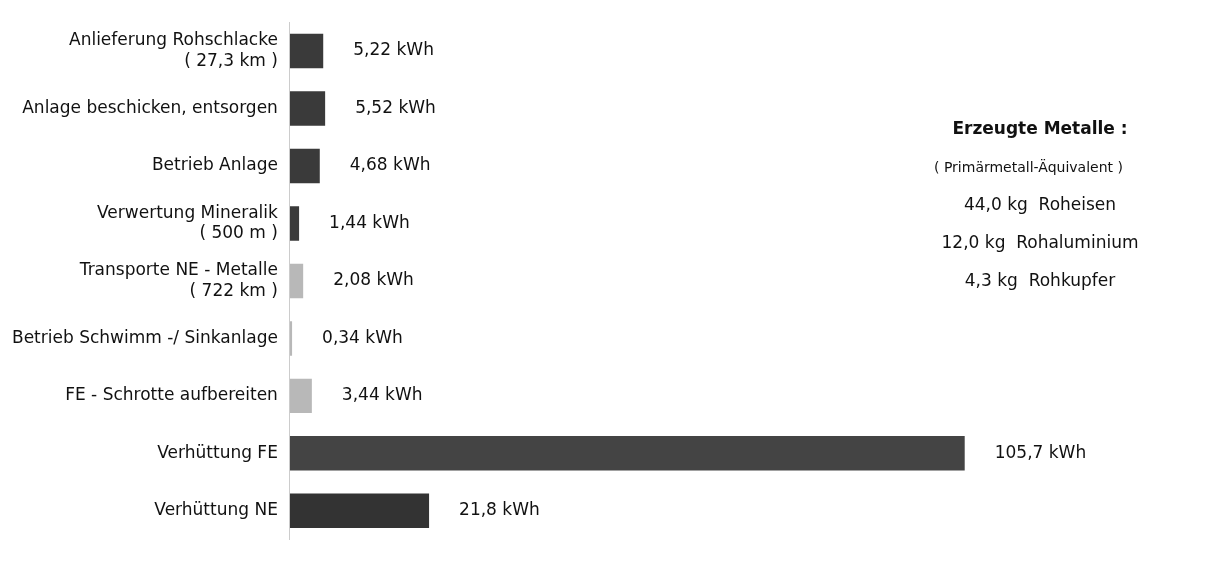  Describe the element at coordinates (171, 394) in the screenshot. I see `y-tick-label: FE - Schrotte aufbereiten` at that location.